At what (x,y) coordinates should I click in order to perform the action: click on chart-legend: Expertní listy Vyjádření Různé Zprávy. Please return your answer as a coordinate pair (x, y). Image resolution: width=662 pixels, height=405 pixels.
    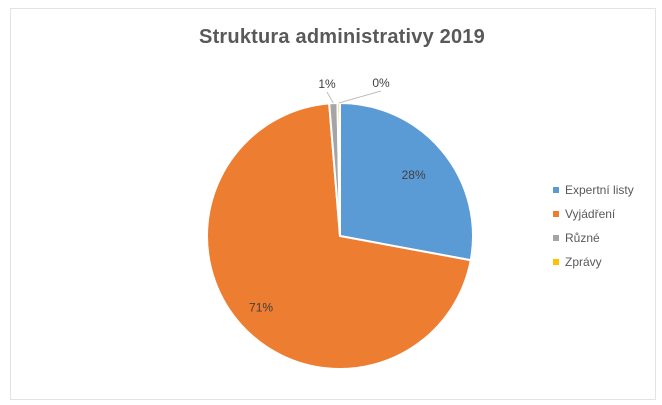
    Looking at the image, I should click on (593, 226).